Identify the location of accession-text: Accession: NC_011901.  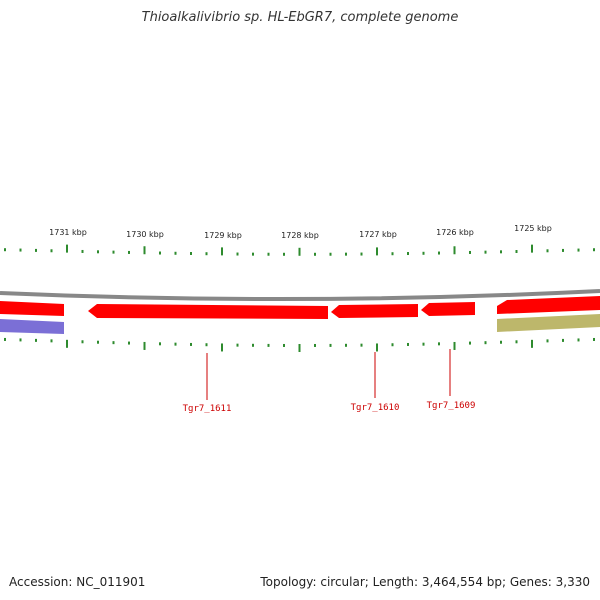
(77, 582).